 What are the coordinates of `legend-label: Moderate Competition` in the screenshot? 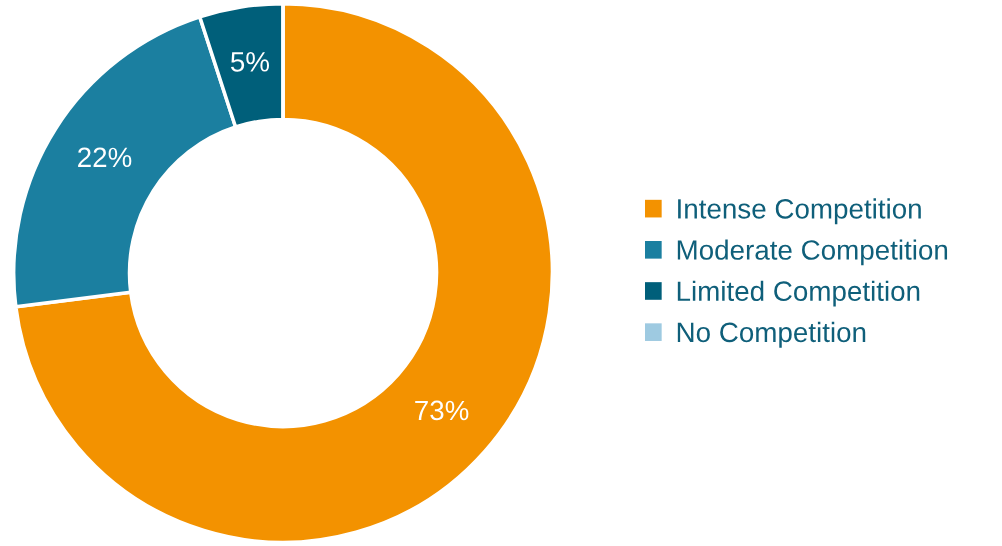 It's located at (812, 252).